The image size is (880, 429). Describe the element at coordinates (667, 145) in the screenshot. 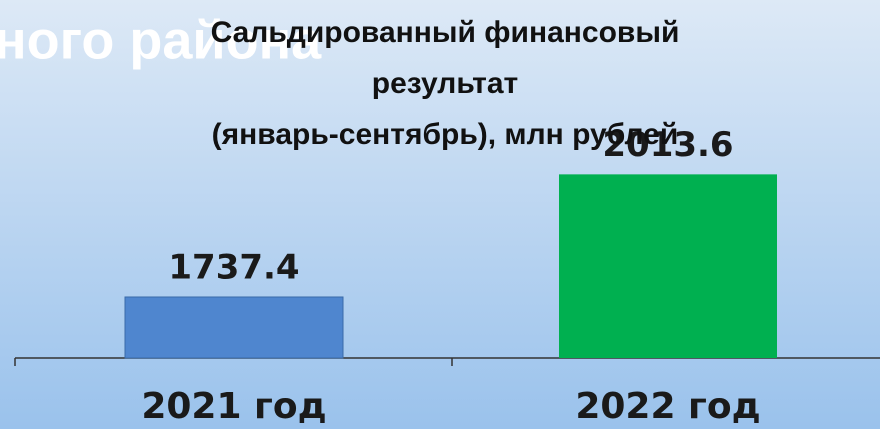

I see `value-label: 2013.6` at that location.